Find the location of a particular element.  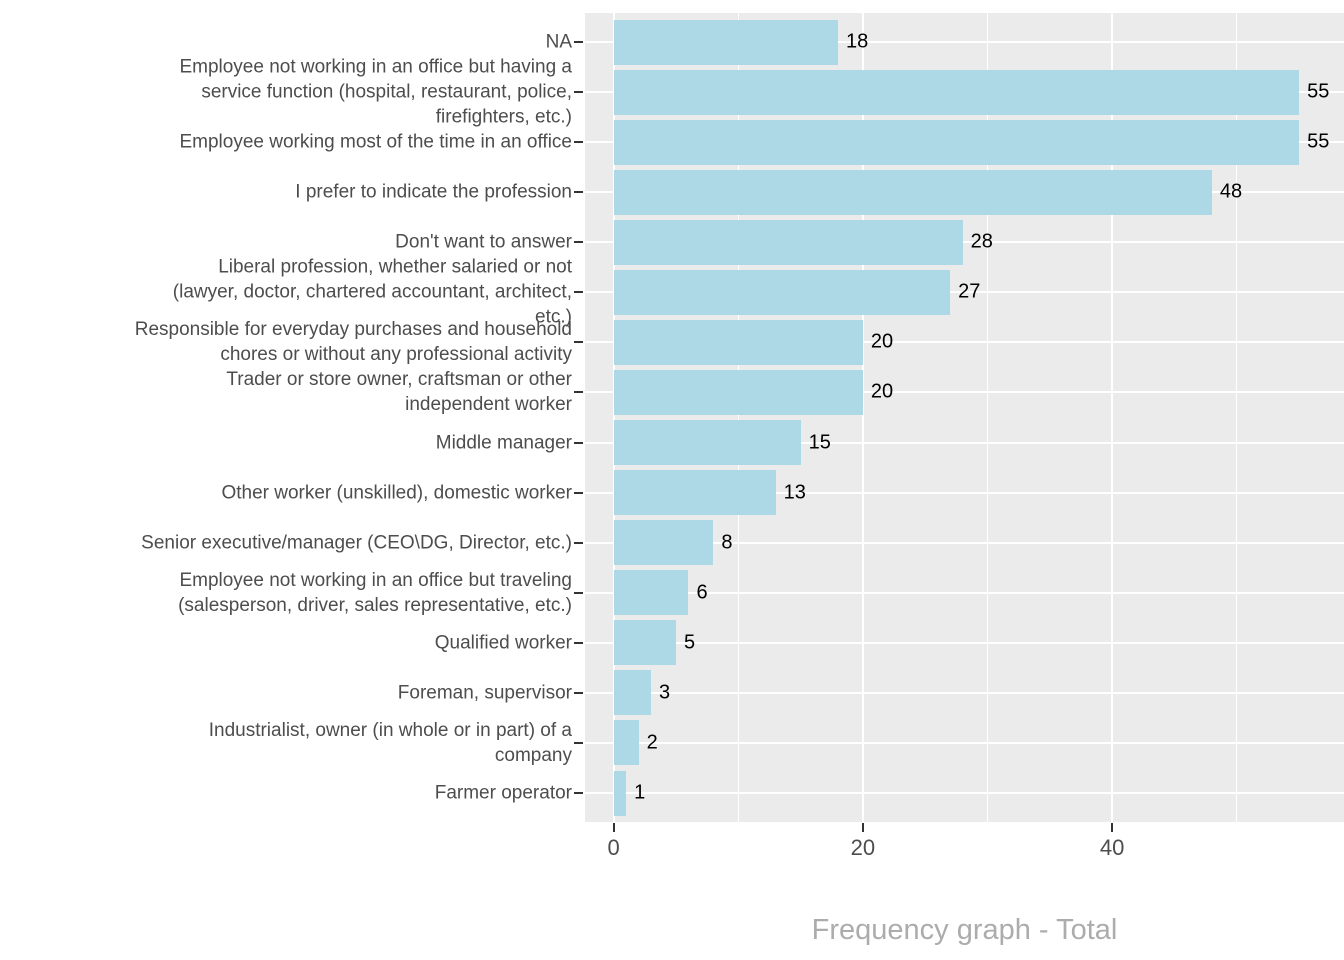

category-label: Farmer operator is located at coordinates (503, 793).